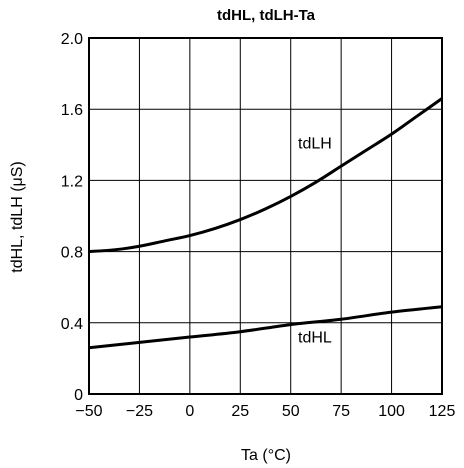 Image resolution: width=464 pixels, height=468 pixels. I want to click on series-label-tdlh: tdLH, so click(315, 143).